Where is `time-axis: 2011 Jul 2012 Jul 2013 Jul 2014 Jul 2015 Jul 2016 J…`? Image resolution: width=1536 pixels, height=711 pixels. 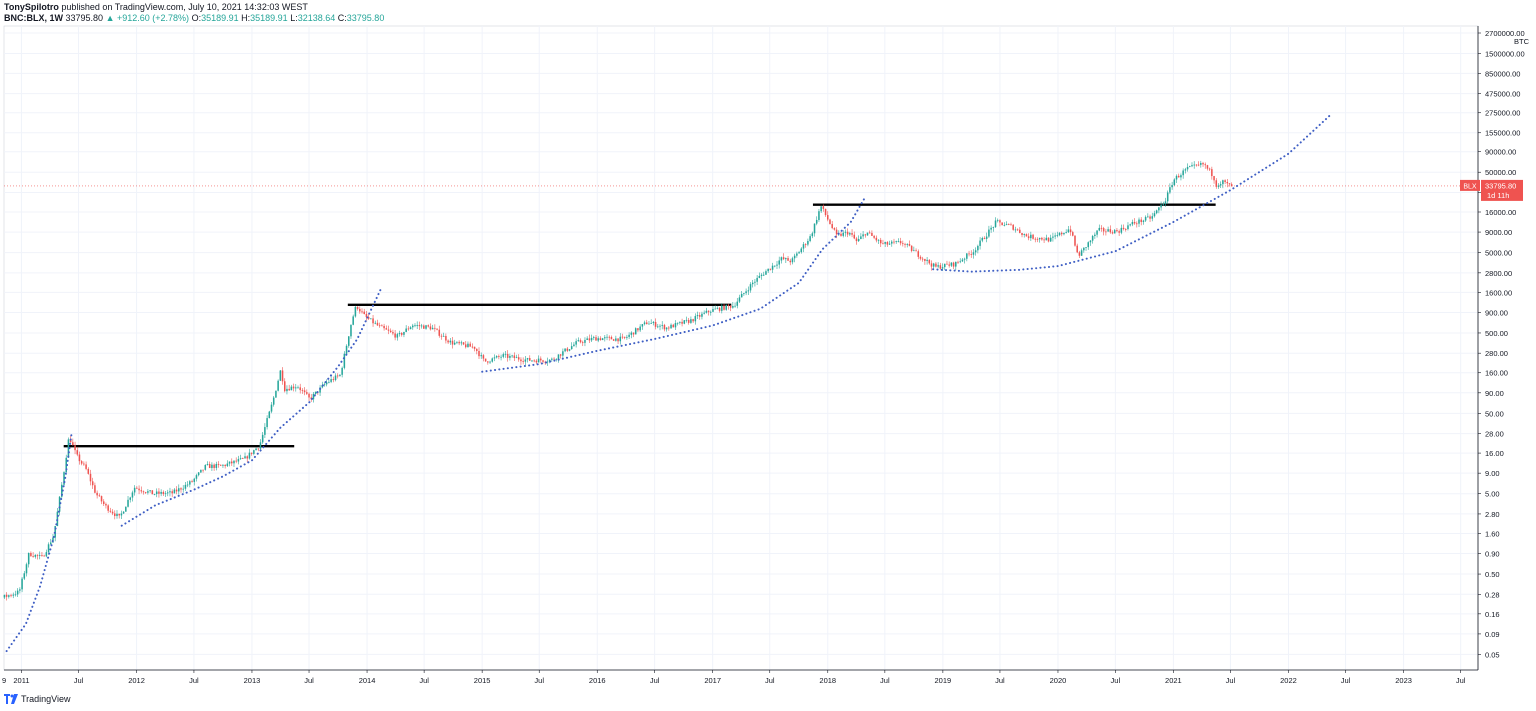
time-axis: 2011 Jul 2012 Jul 2013 Jul 2014 Jul 2015 Jul 2016 J… is located at coordinates (740, 677).